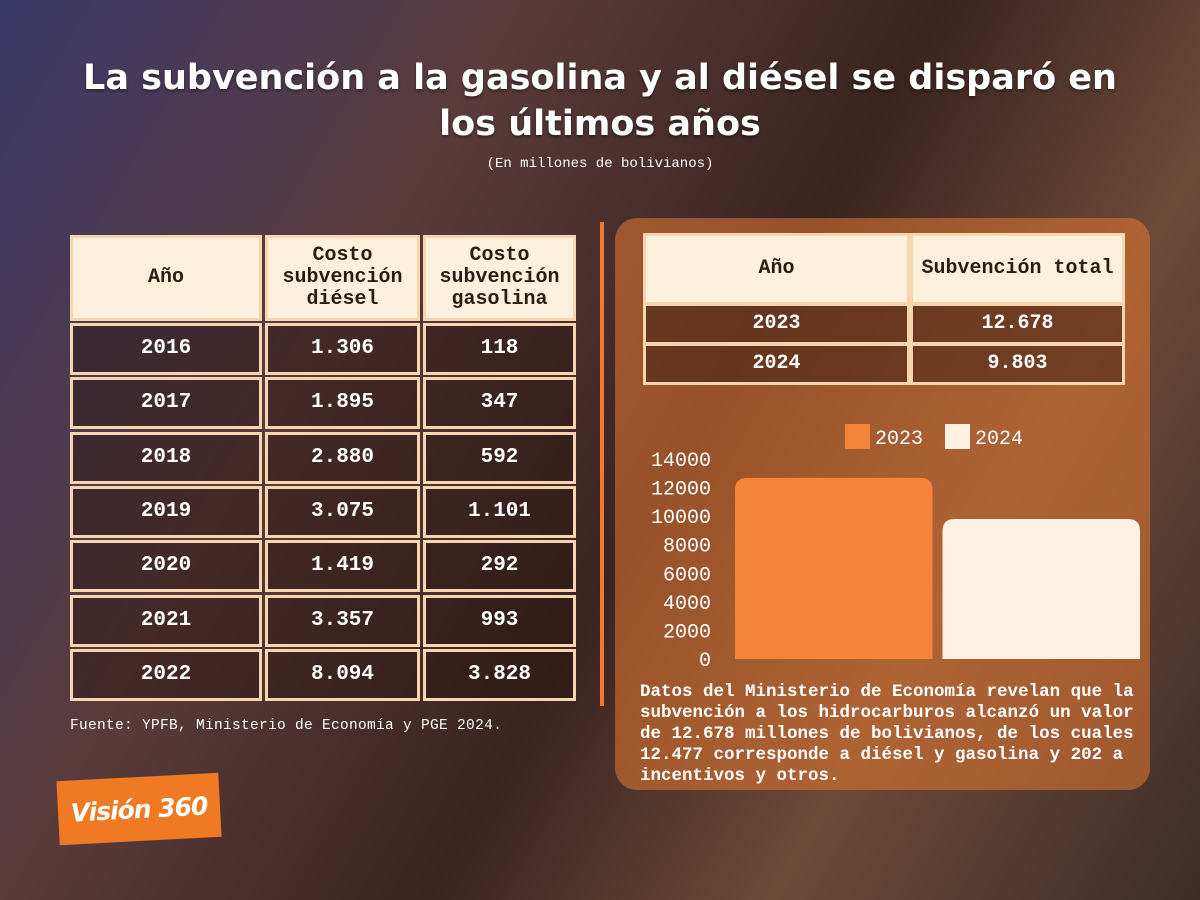 The height and width of the screenshot is (900, 1200). Describe the element at coordinates (342, 457) in the screenshot. I see `table-cell: 2.880` at that location.